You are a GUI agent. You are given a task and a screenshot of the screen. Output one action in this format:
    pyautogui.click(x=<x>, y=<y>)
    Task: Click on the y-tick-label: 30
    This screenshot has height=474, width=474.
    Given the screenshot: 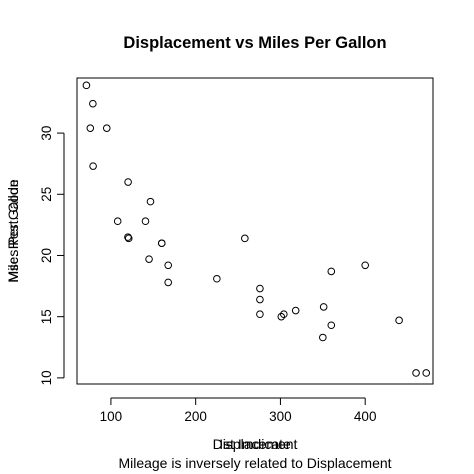 What is the action you would take?
    pyautogui.click(x=46, y=133)
    